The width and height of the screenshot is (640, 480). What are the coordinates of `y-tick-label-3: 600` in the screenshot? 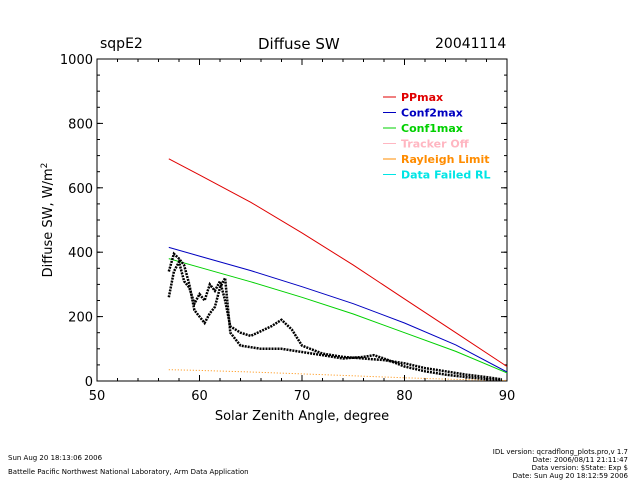 It's located at (80, 189).